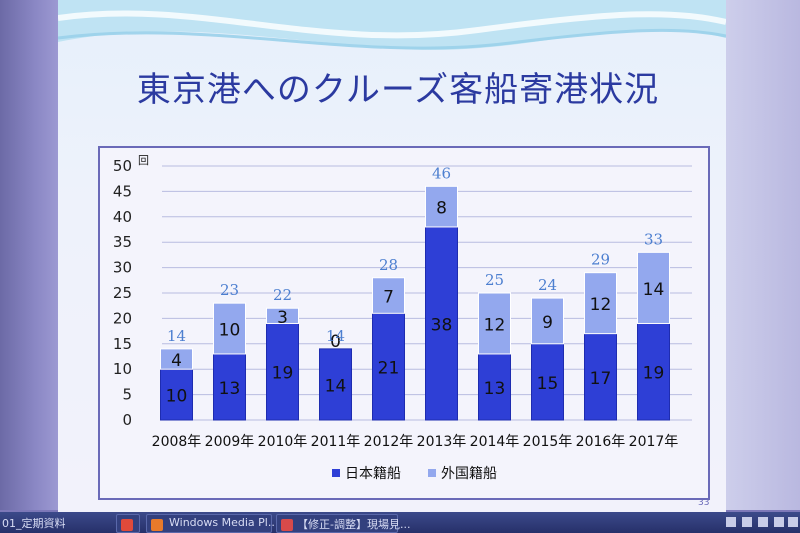 The height and width of the screenshot is (533, 800). Describe the element at coordinates (392, 25) in the screenshot. I see `header-wave-decoration` at that location.